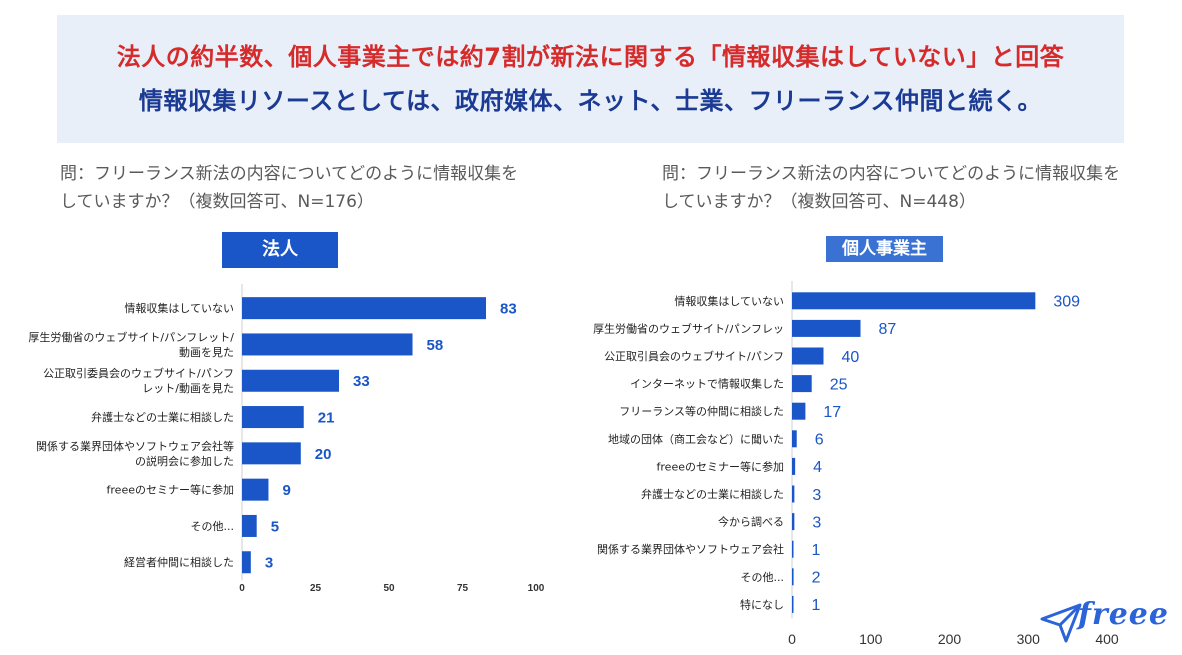 The height and width of the screenshot is (655, 1182). What do you see at coordinates (508, 309) in the screenshot?
I see `value-label: 83` at bounding box center [508, 309].